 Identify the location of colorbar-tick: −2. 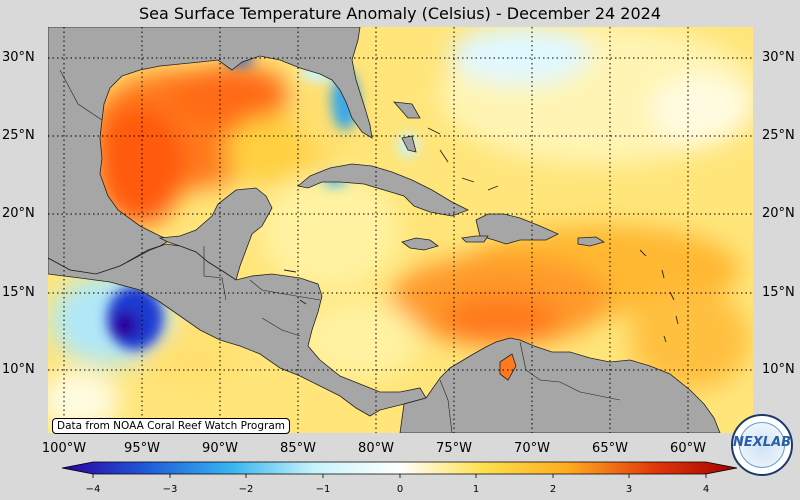
(246, 489).